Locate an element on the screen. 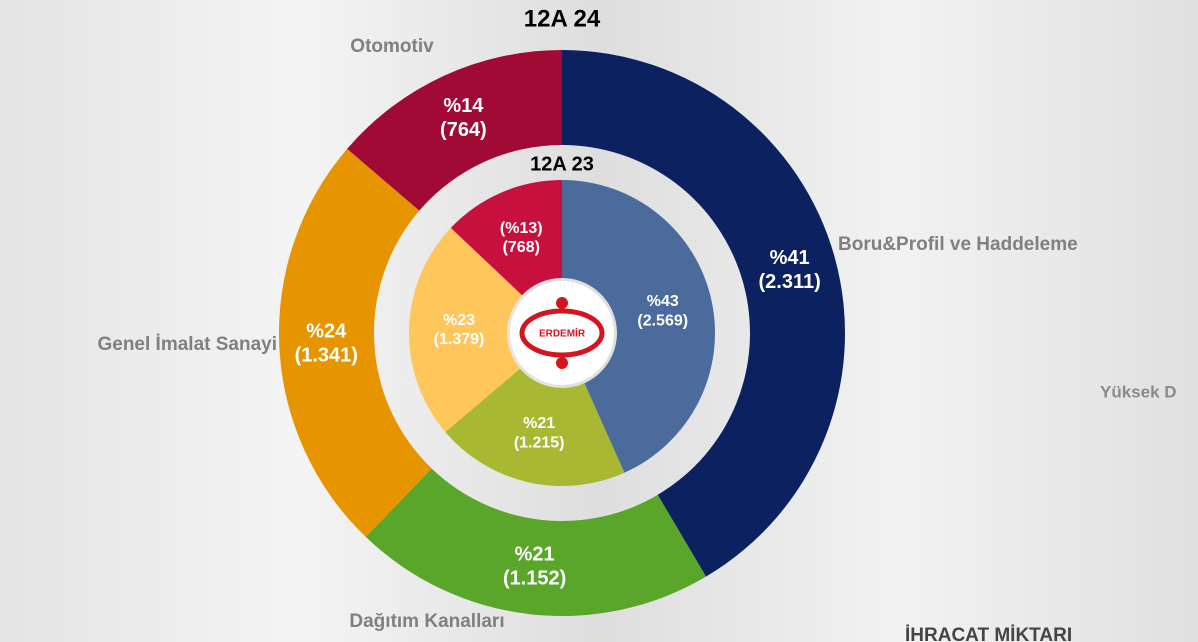 Image resolution: width=1198 pixels, height=642 pixels. category-label: Boru&Profil ve Haddeleme is located at coordinates (958, 244).